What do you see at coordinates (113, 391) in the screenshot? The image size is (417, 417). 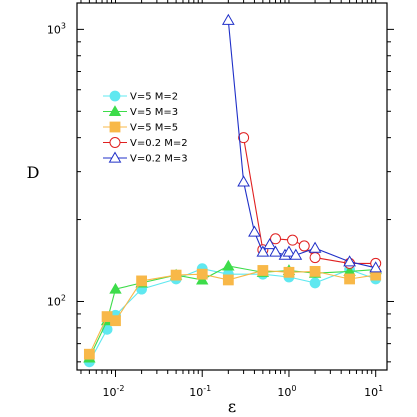 I see `x-tick-label: 10⁻²` at bounding box center [113, 391].